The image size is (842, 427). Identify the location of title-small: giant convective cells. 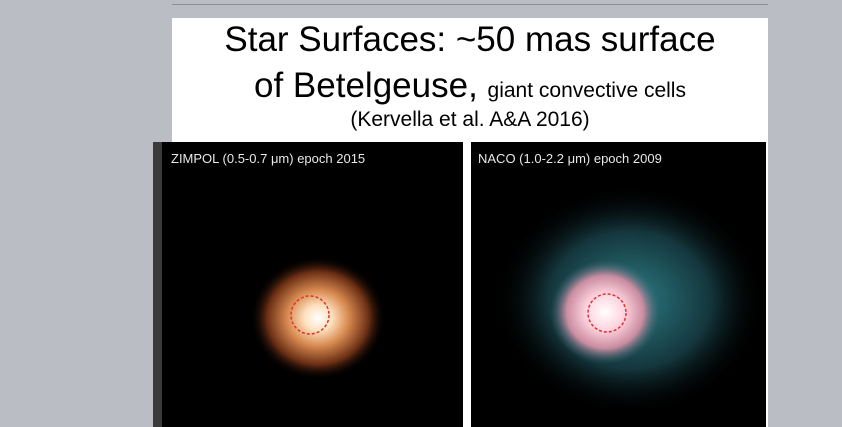
(586, 90).